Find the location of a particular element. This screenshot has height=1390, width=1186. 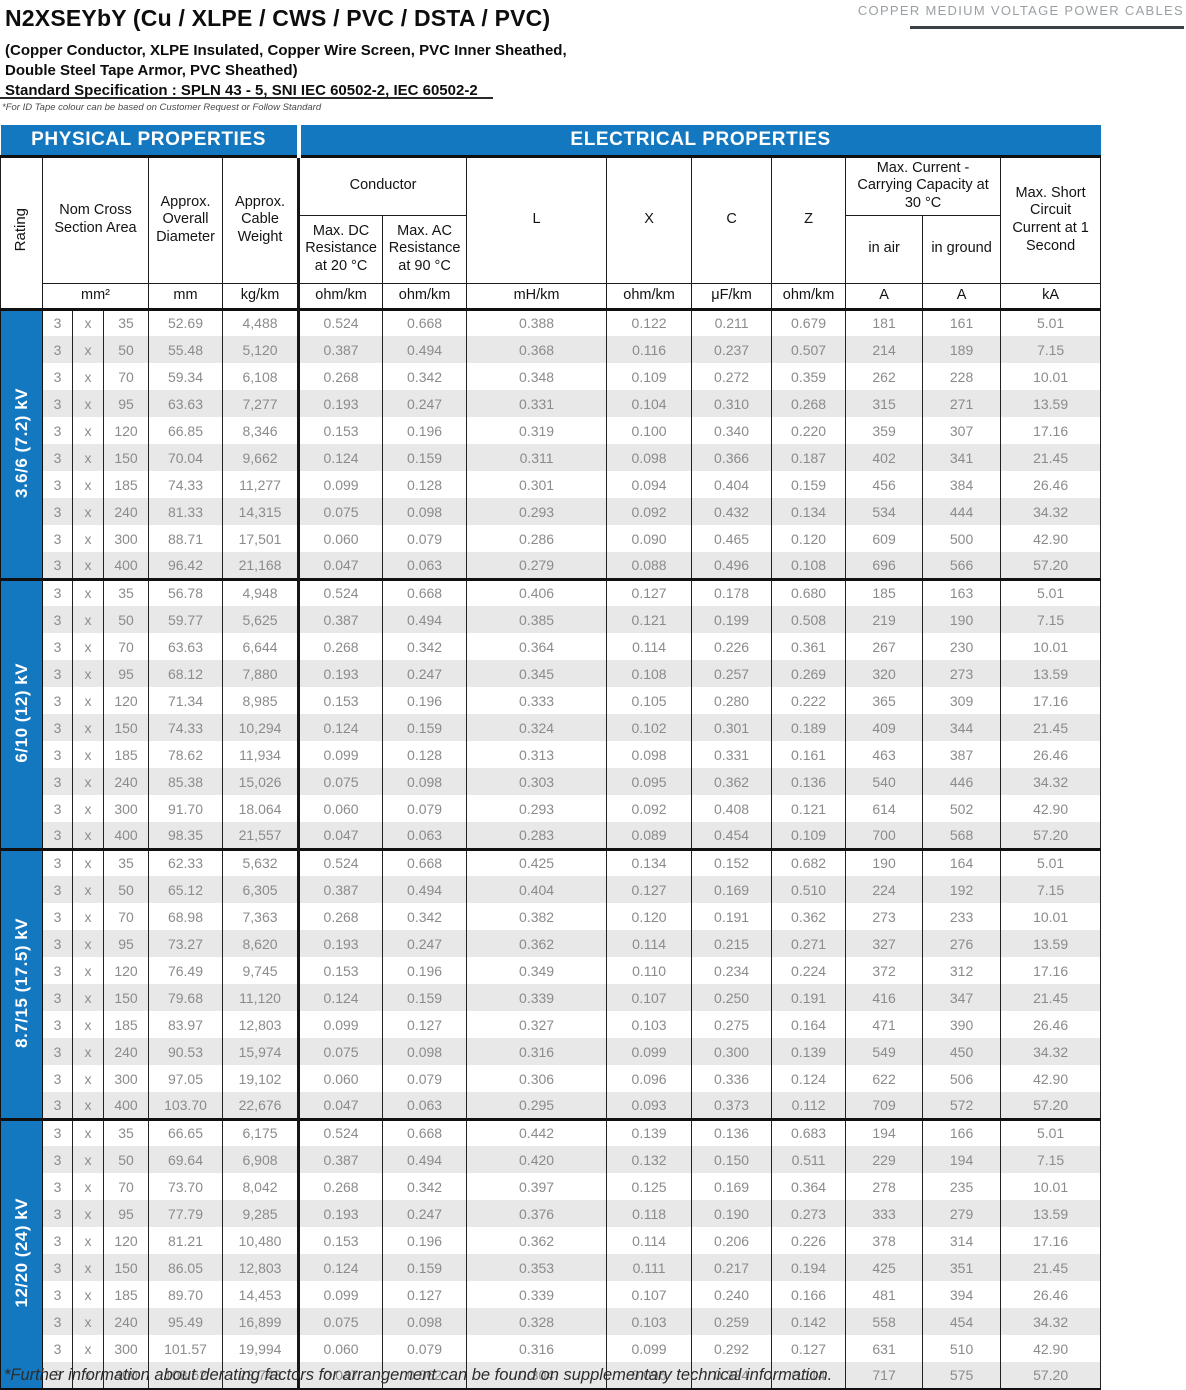

data-cell: 0.153 is located at coordinates (340, 701).